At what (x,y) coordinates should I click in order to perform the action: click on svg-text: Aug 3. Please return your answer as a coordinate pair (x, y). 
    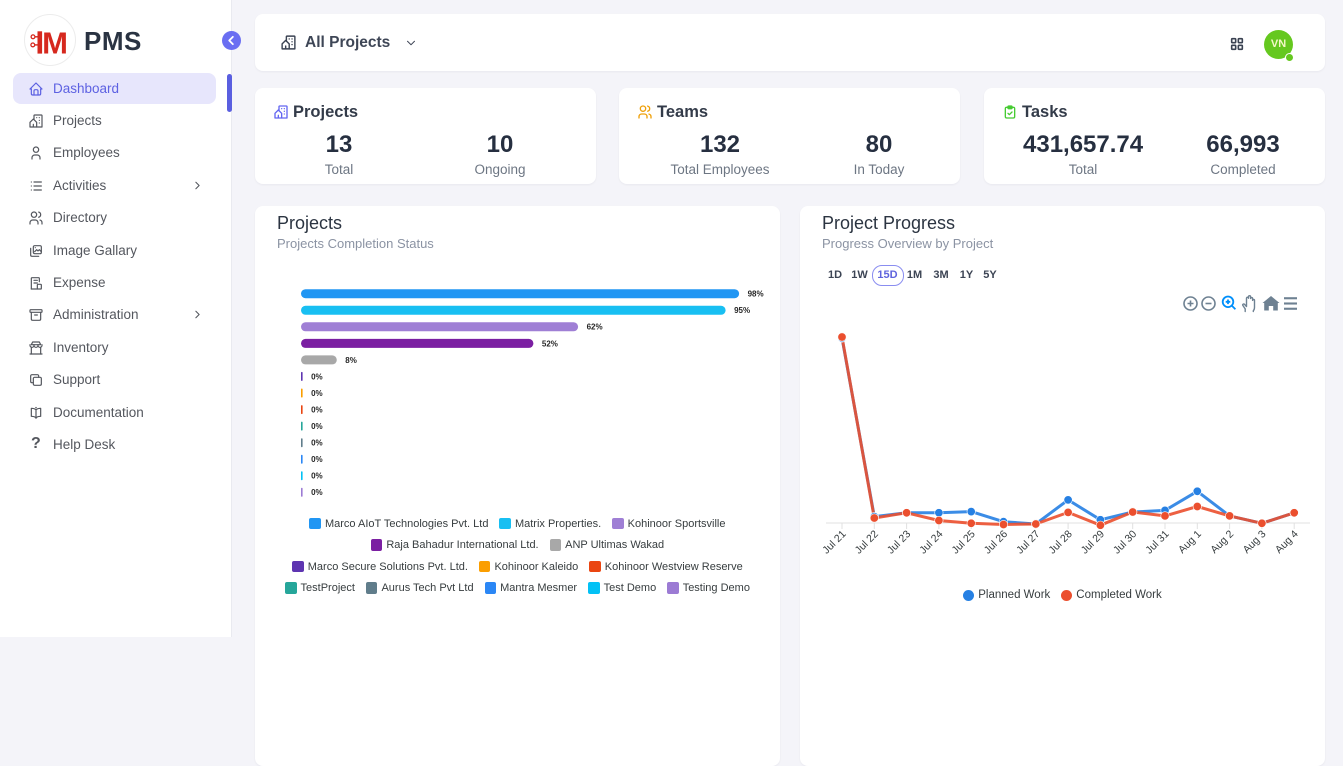
    Looking at the image, I should click on (1255, 542).